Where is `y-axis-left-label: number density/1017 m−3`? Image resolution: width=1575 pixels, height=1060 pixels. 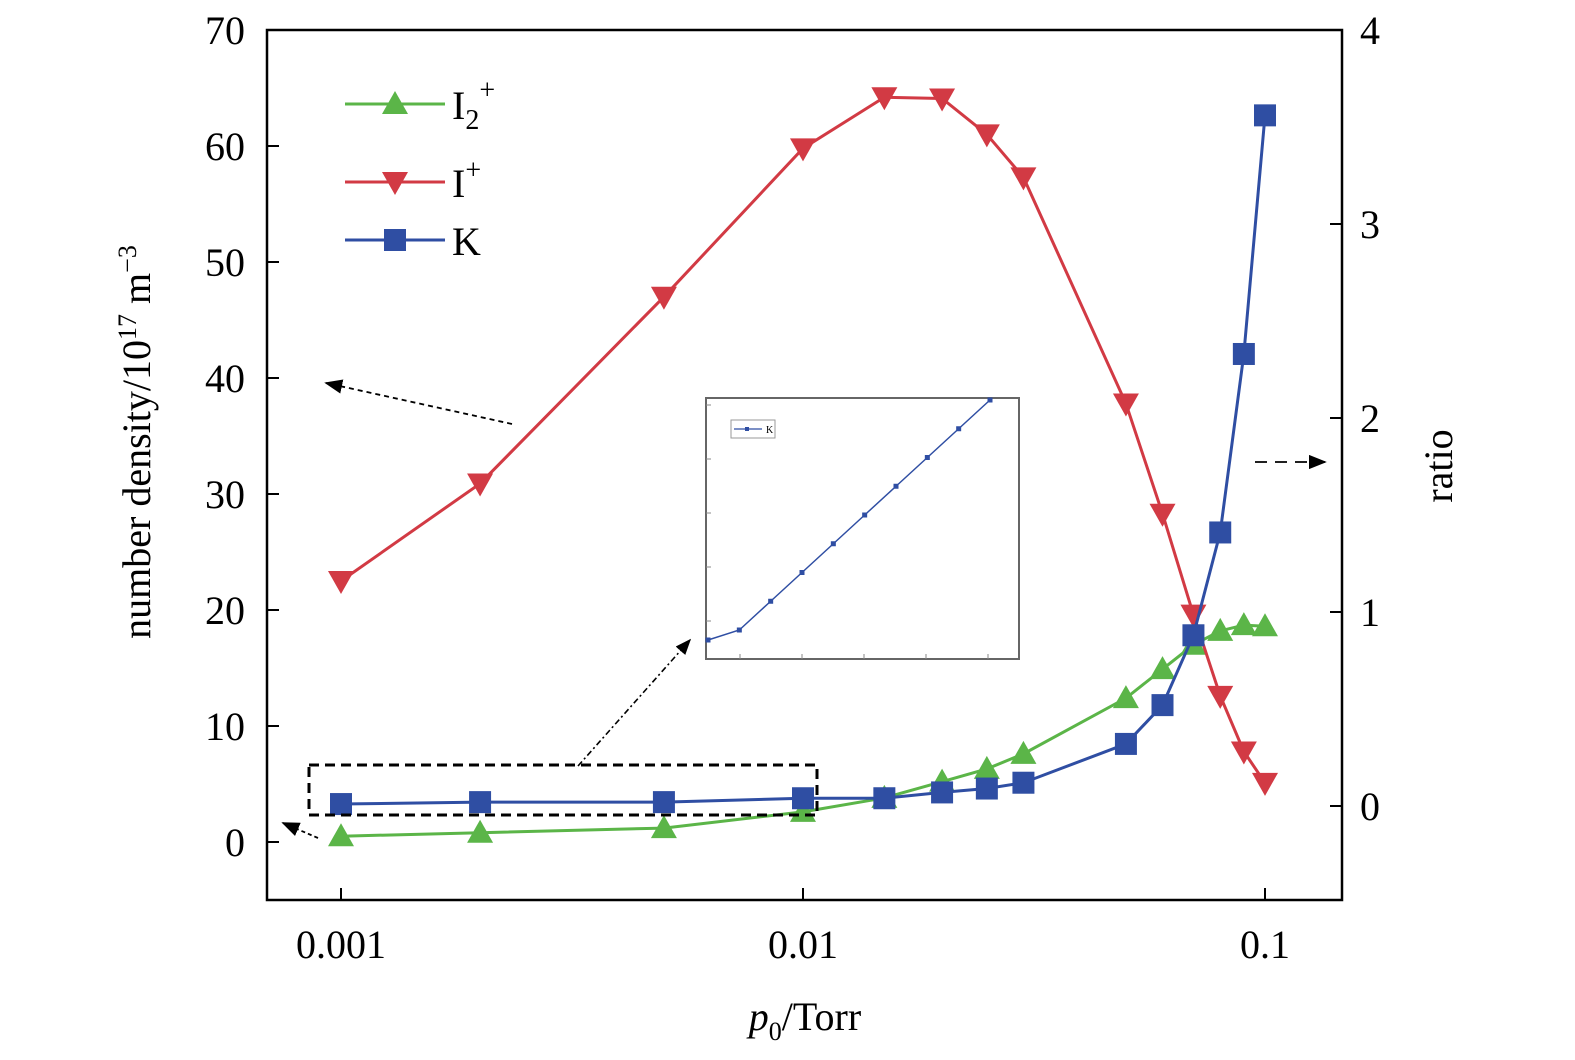 y-axis-left-label: number density/1017 m−3 is located at coordinates (136, 442).